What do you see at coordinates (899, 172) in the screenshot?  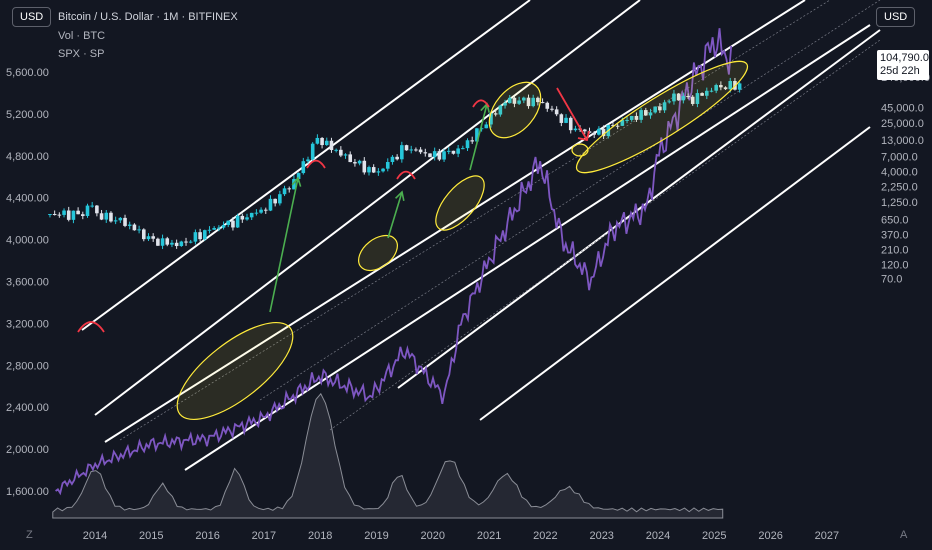 I see `right-tick: 4,000.0` at bounding box center [899, 172].